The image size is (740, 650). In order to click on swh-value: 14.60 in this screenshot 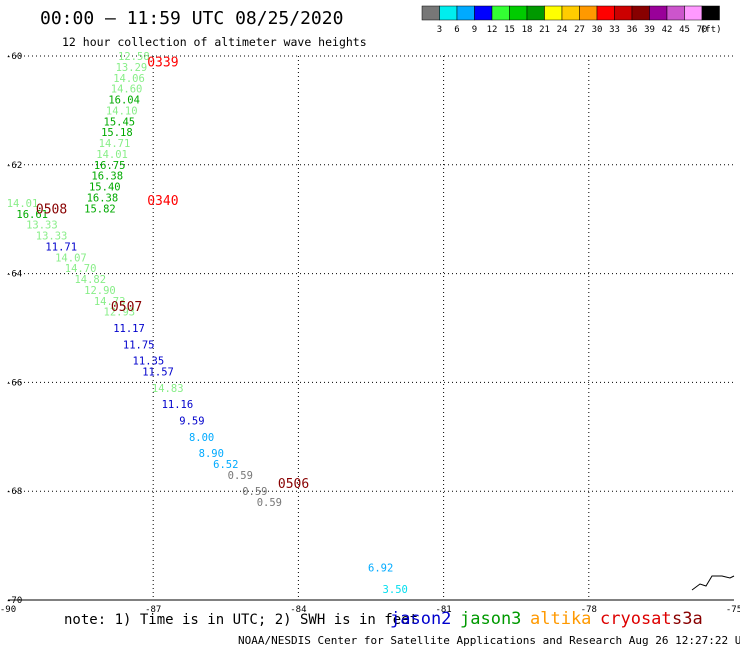, I will do `click(127, 90)`.